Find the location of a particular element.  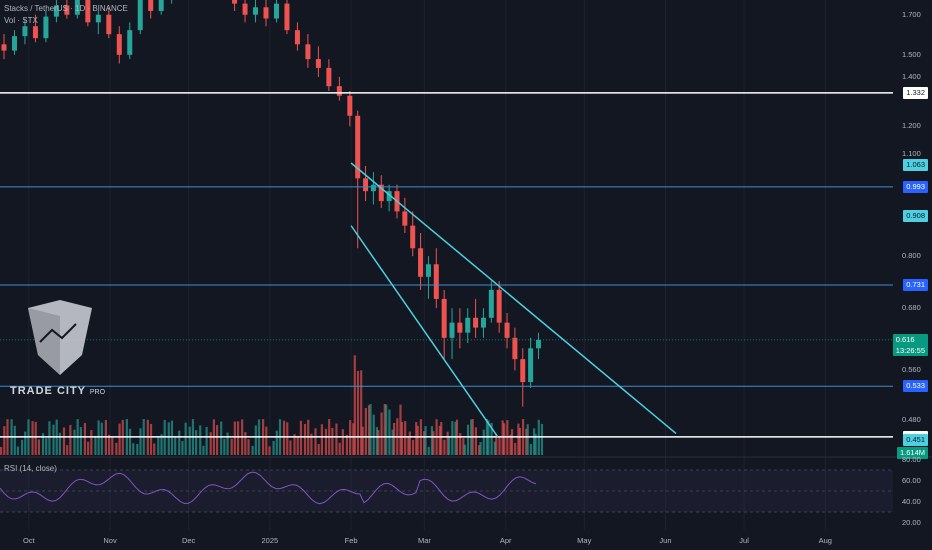

key-level-badge: 0.533 is located at coordinates (915, 386).